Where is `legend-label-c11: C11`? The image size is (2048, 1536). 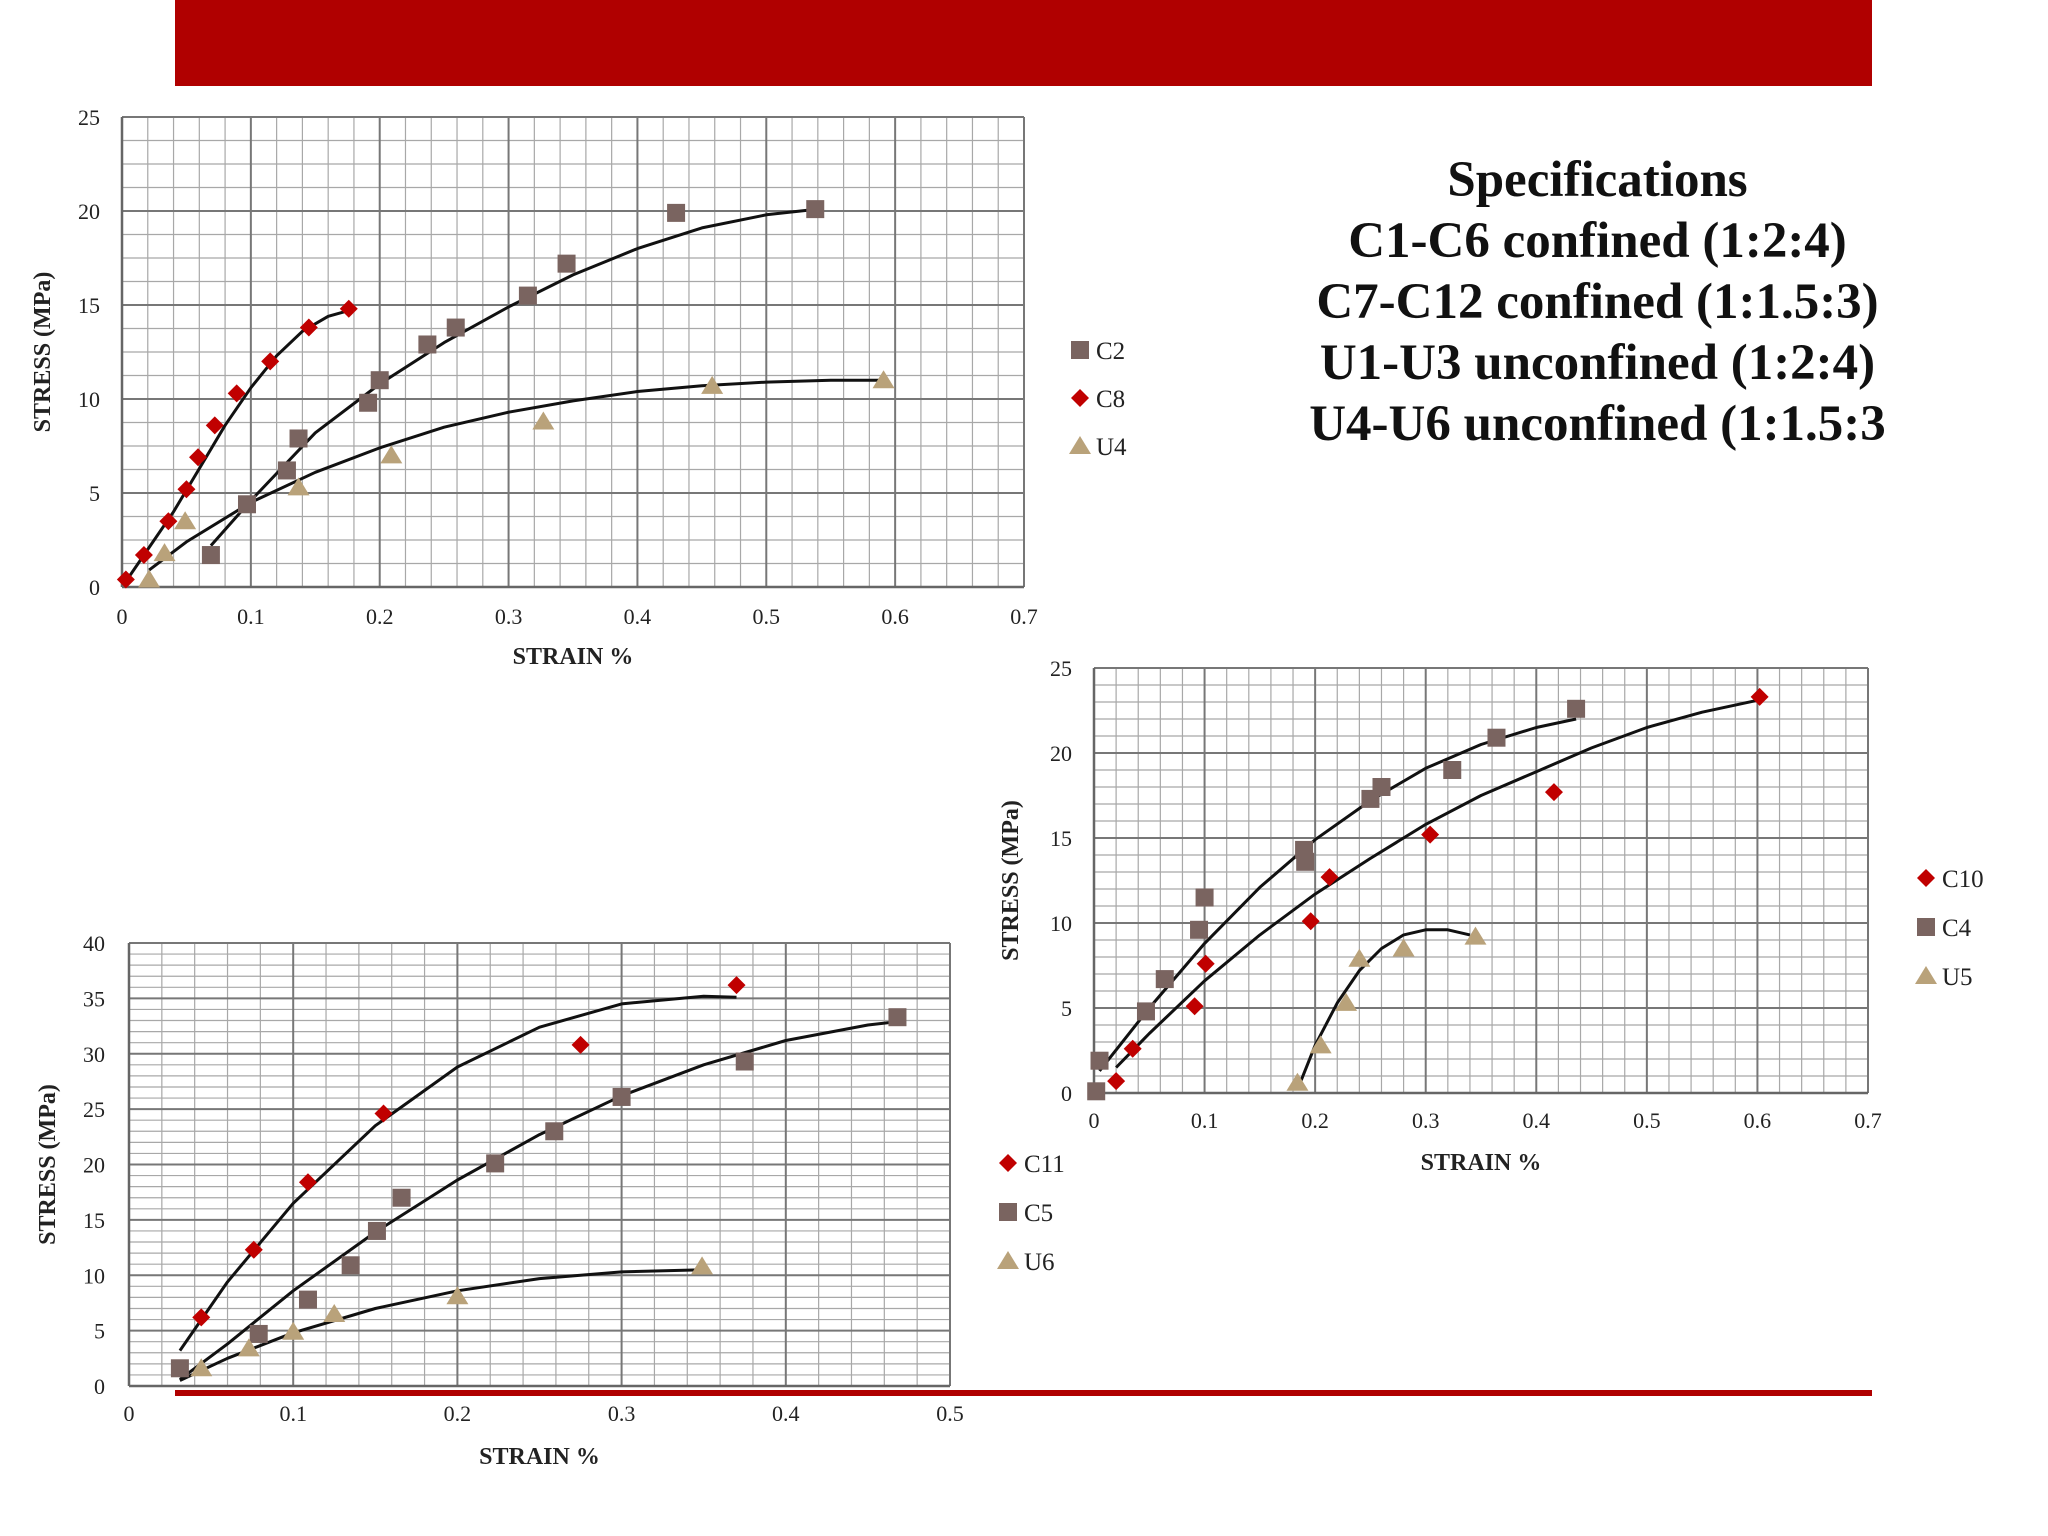
legend-label-c11: C11 is located at coordinates (1044, 1164).